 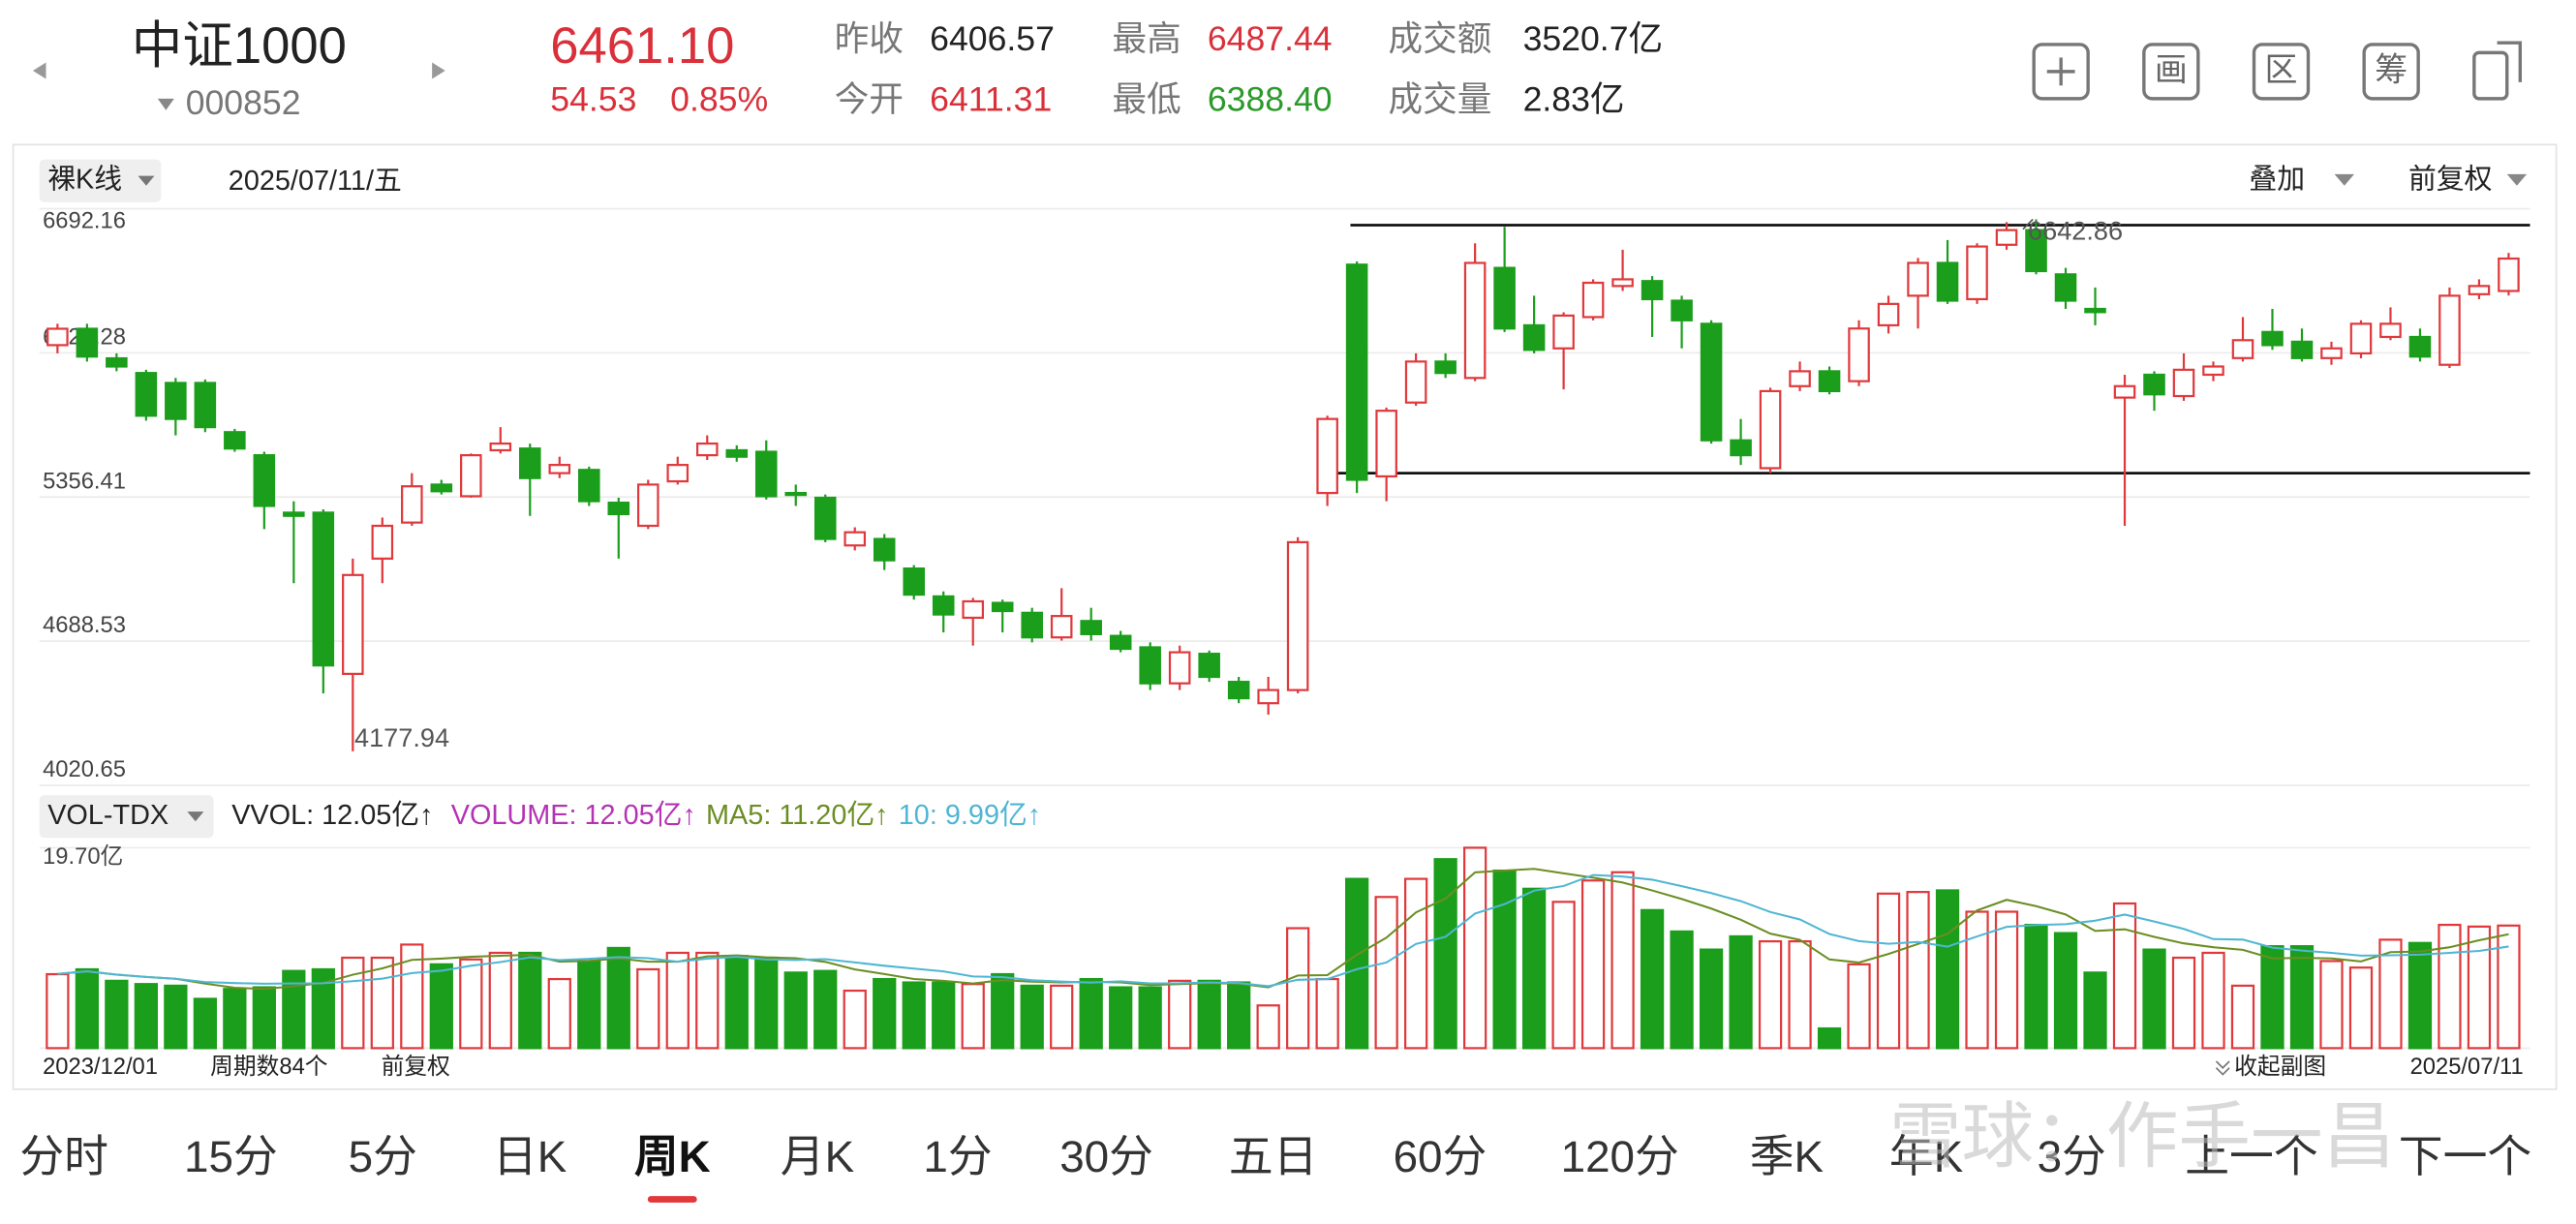 What do you see at coordinates (39, 71) in the screenshot?
I see `prev-arrow` at bounding box center [39, 71].